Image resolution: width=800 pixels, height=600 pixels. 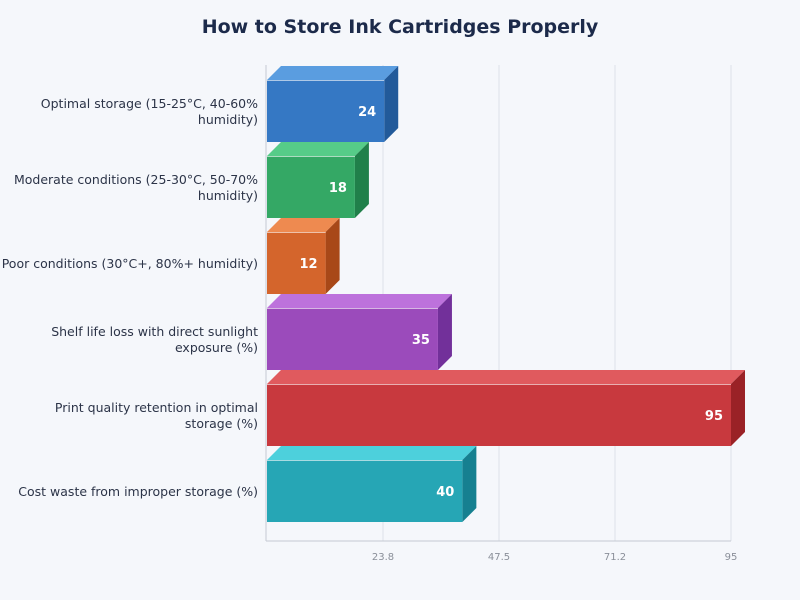 I want to click on bar-group: 24, so click(x=333, y=104).